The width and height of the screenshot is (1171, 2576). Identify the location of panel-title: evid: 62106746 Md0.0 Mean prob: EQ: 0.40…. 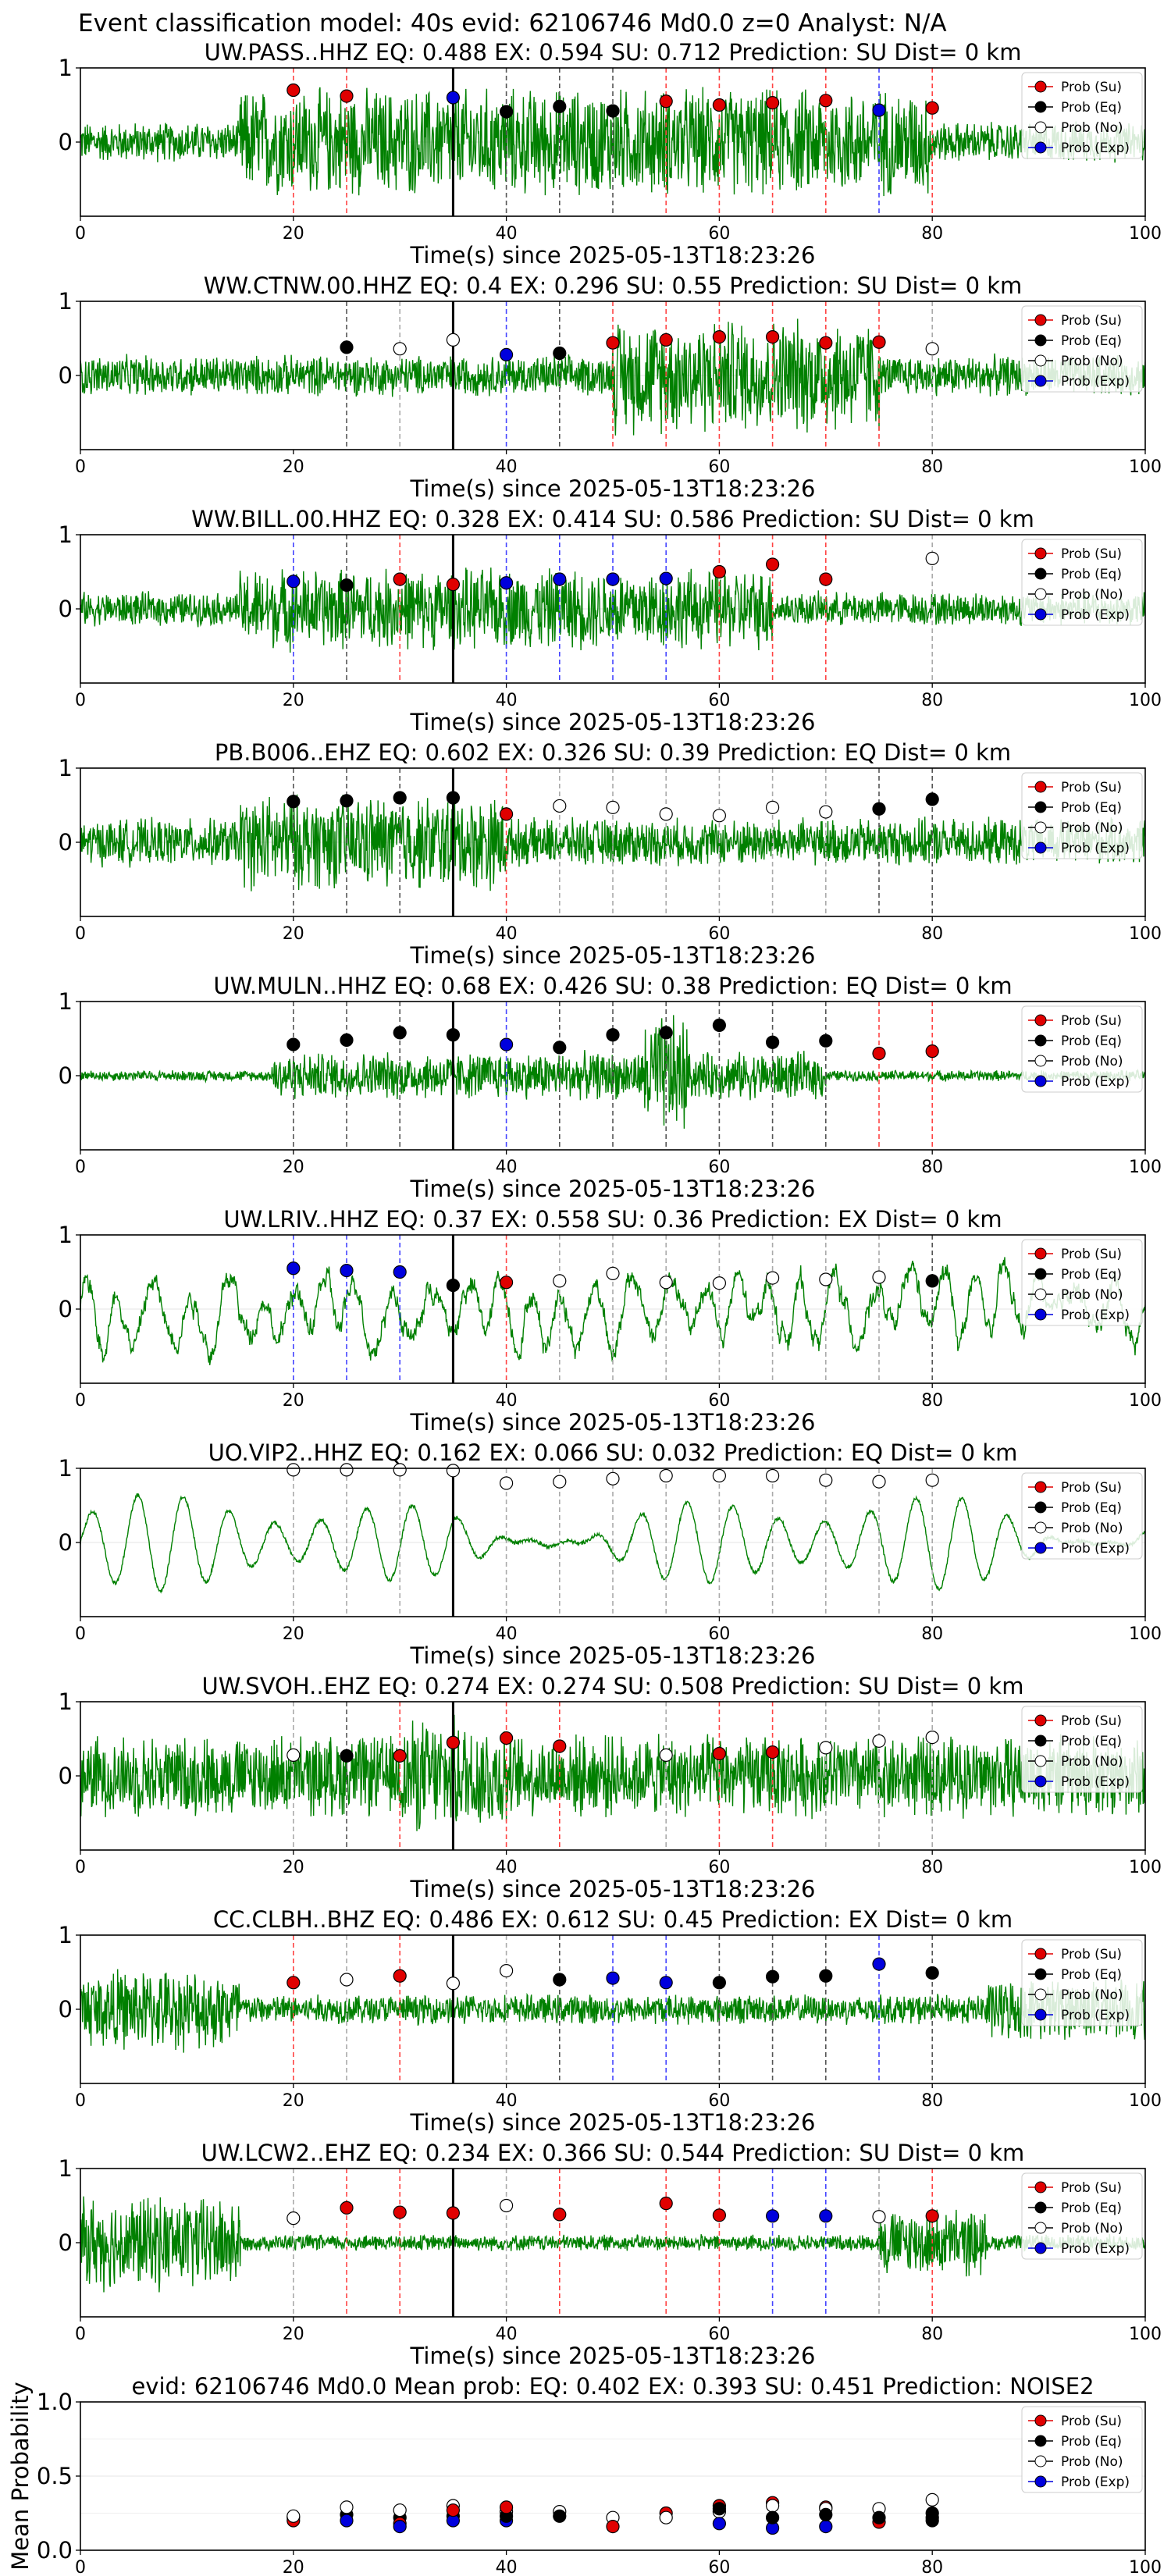
(612, 2386).